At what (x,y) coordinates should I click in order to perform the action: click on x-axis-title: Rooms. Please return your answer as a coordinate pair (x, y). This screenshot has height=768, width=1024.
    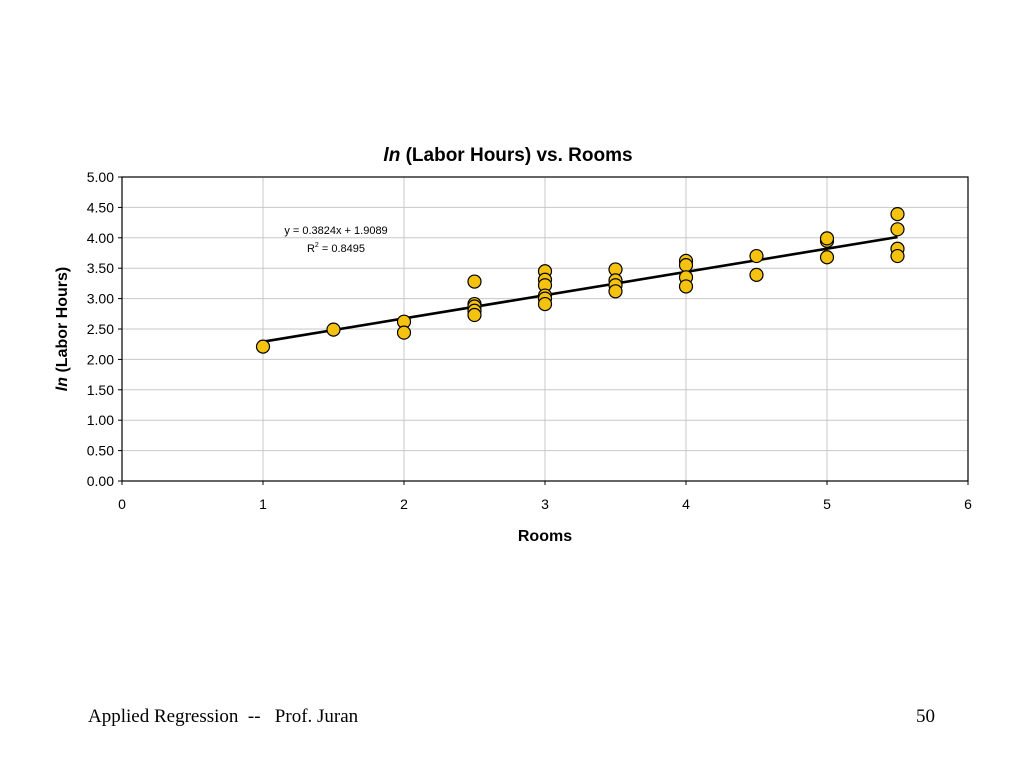
    Looking at the image, I should click on (545, 536).